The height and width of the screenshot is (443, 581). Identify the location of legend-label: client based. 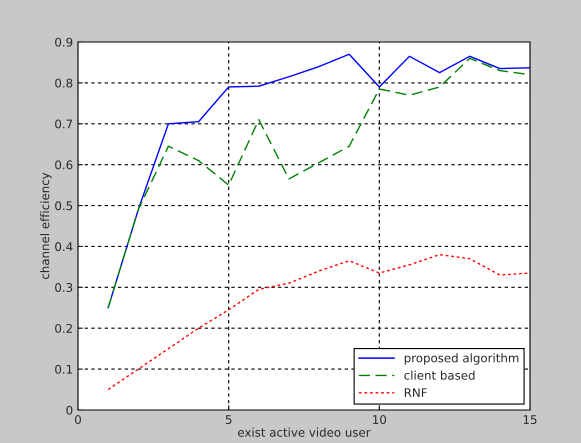
(439, 375).